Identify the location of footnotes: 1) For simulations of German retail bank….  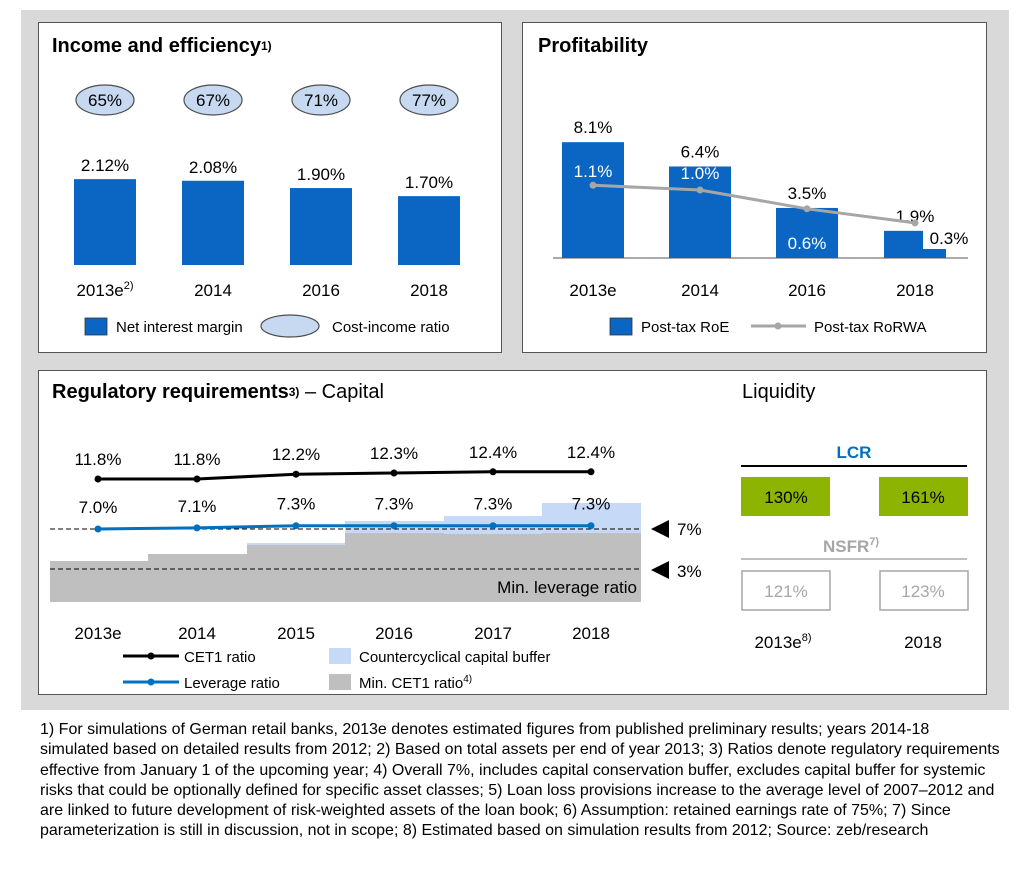
(520, 780).